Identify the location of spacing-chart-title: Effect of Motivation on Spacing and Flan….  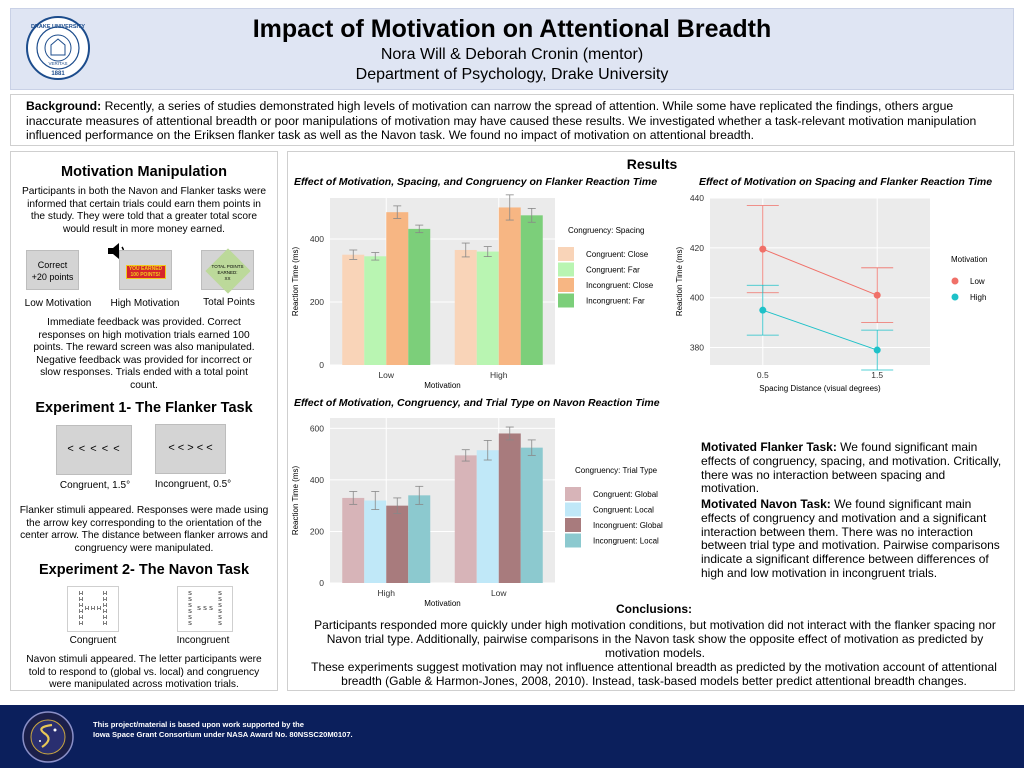
(846, 182).